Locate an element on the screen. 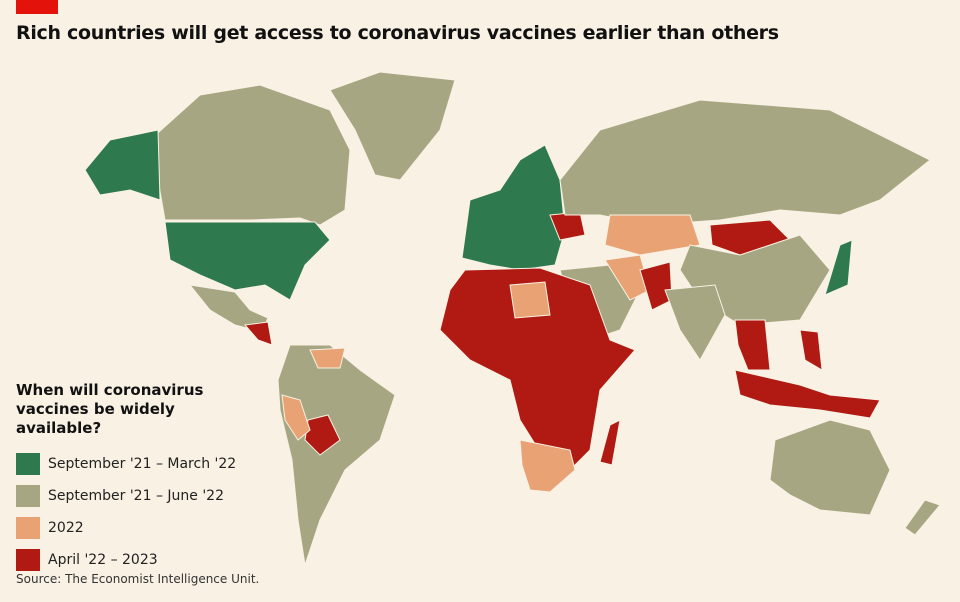 This screenshot has height=602, width=960. australia is located at coordinates (830, 467).